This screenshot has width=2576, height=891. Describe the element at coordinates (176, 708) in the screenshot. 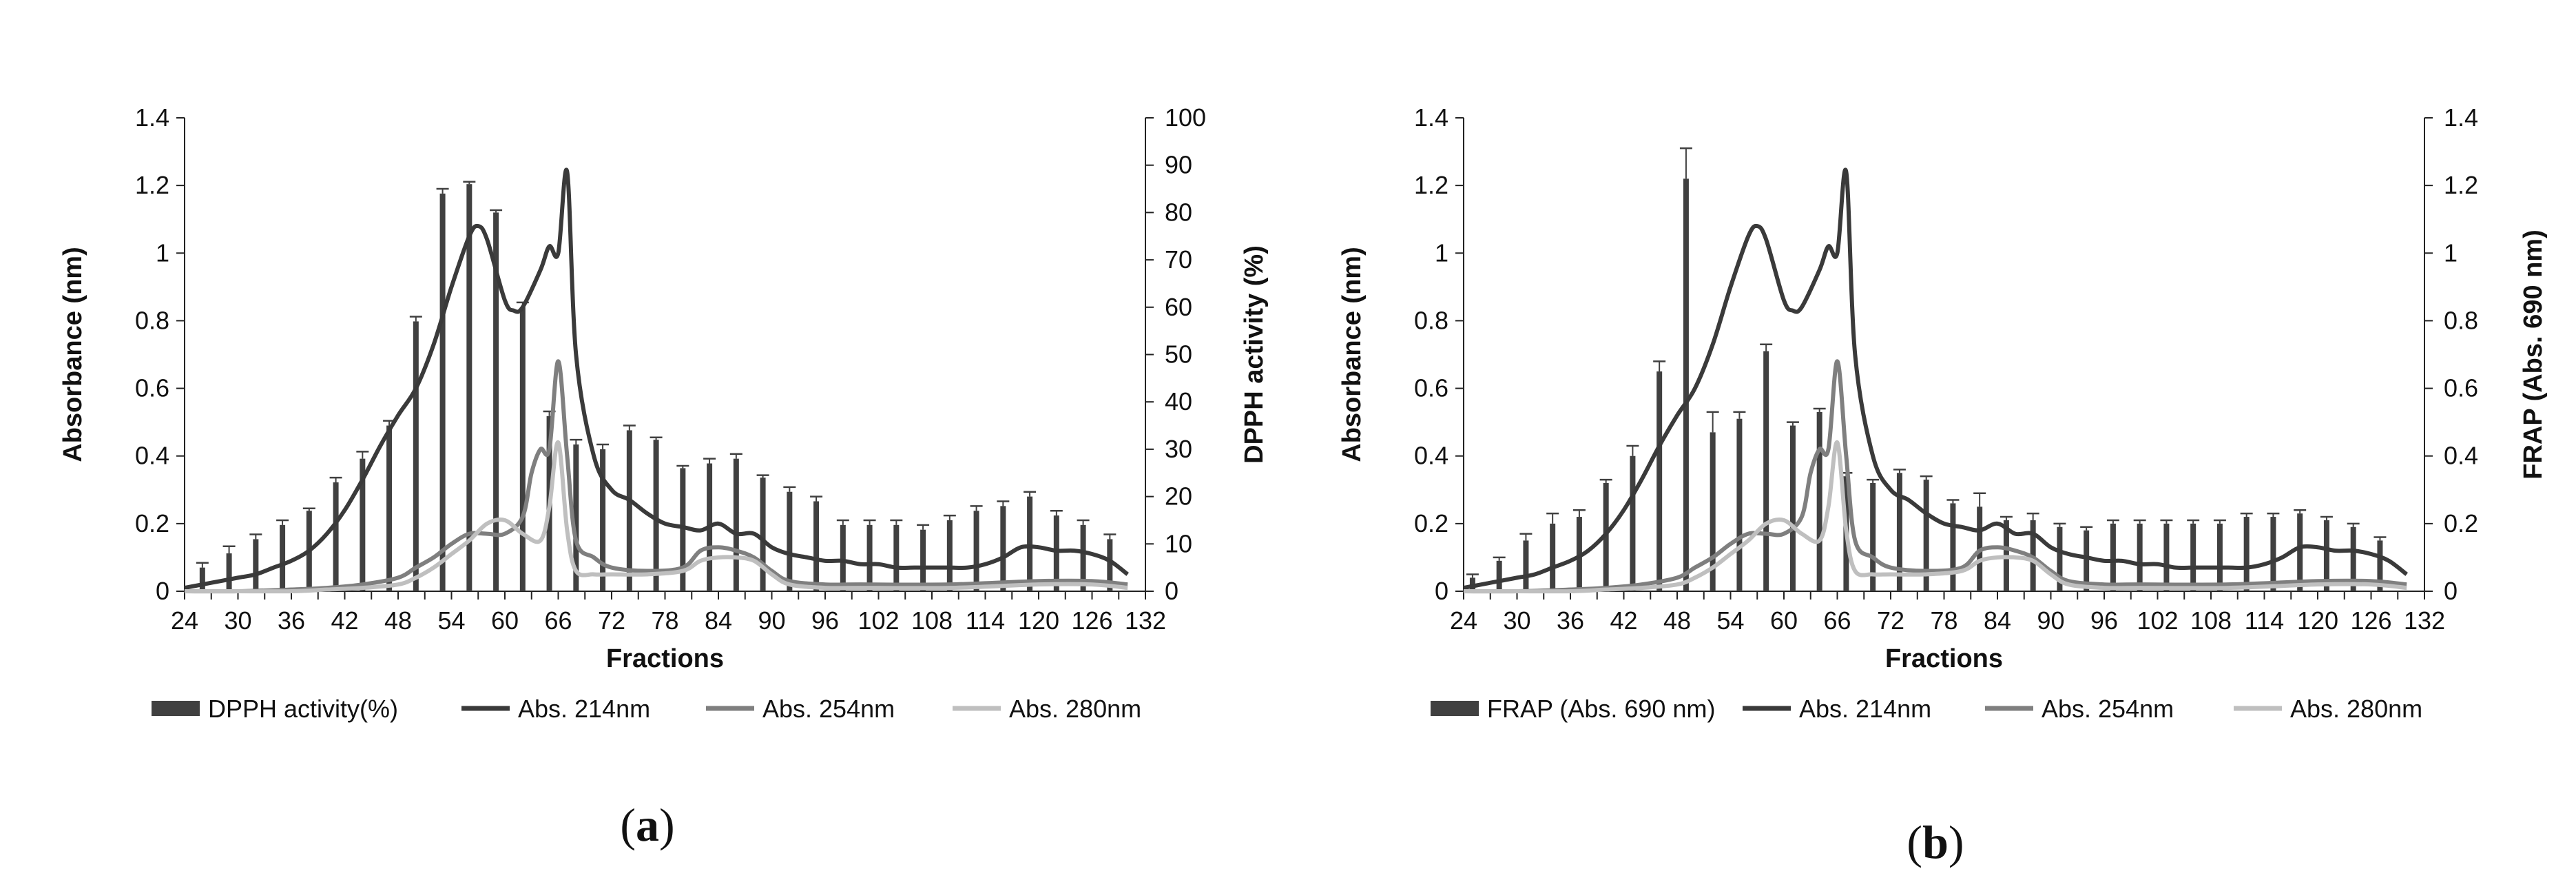

I see `legend-swatch-bar` at that location.